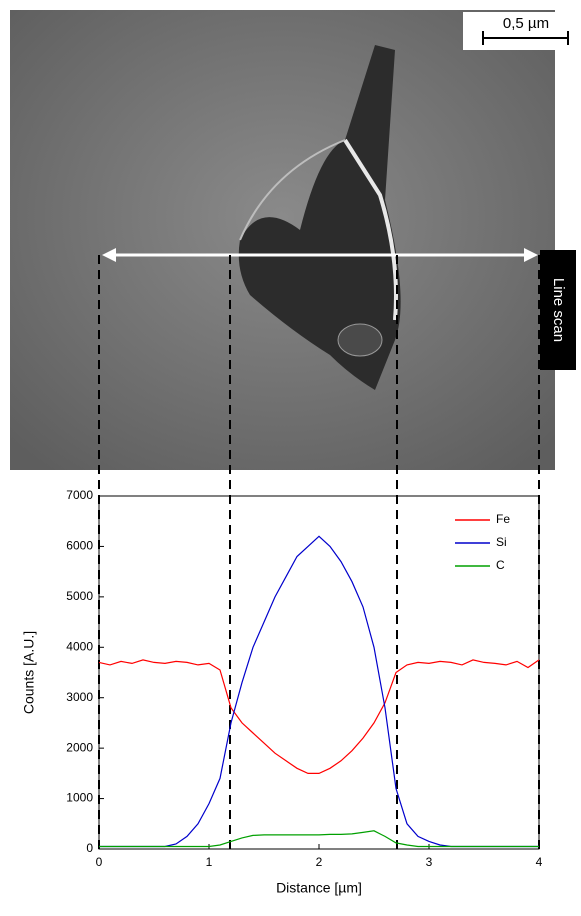 The width and height of the screenshot is (581, 916). What do you see at coordinates (319, 862) in the screenshot?
I see `x-tick-label: 2` at bounding box center [319, 862].